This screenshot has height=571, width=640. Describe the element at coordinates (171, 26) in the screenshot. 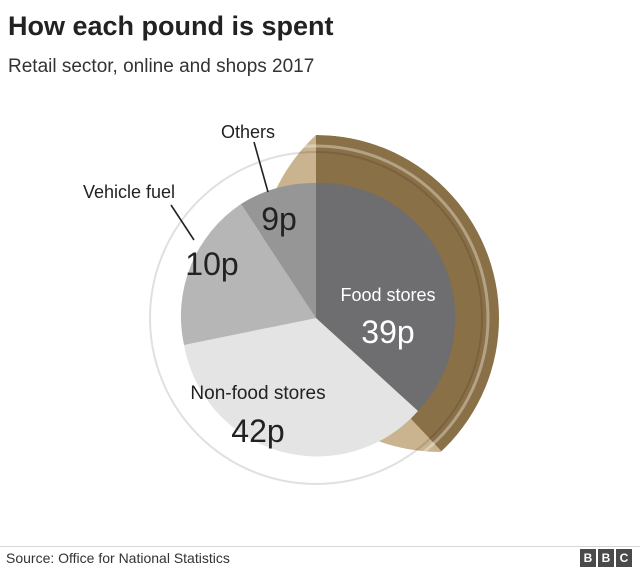

I see `chart-title: How each pound is spent` at that location.